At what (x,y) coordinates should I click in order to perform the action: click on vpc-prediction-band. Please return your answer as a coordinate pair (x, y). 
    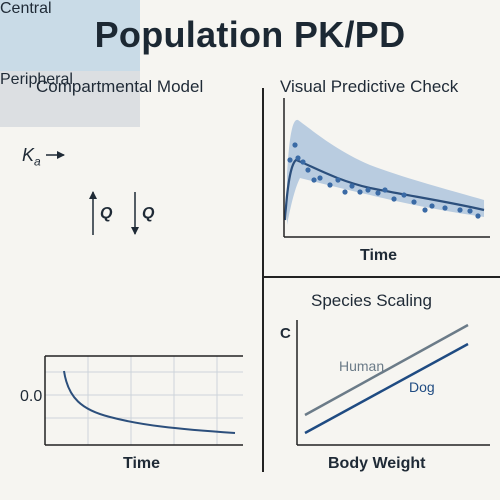
    Looking at the image, I should click on (385, 172).